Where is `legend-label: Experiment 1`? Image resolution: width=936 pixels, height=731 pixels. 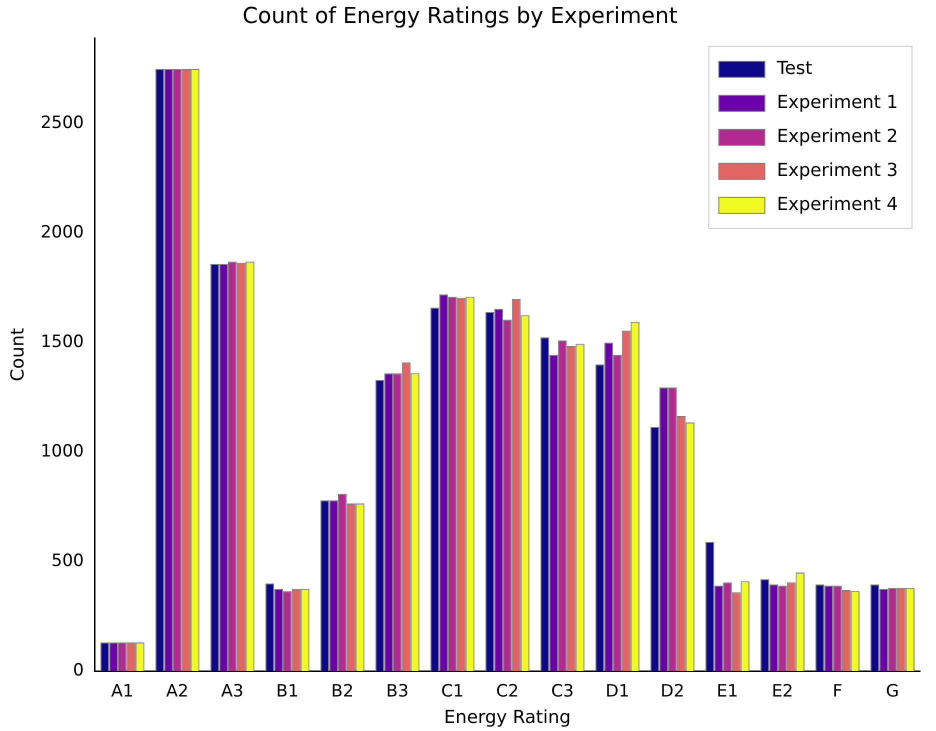
legend-label: Experiment 1 is located at coordinates (837, 103).